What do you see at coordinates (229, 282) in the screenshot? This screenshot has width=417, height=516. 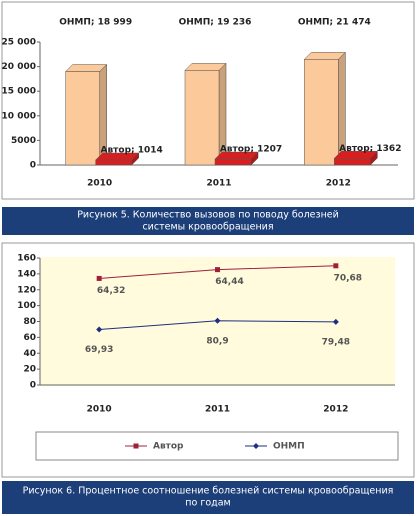 I see `data-label: 64,44` at bounding box center [229, 282].